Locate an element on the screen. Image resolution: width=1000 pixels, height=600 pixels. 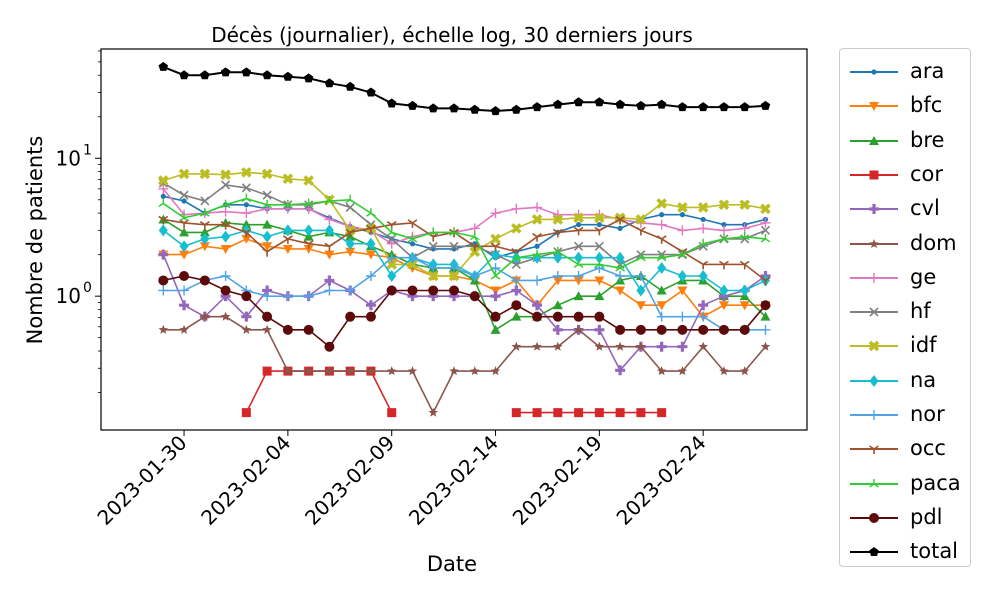
series-na is located at coordinates (464, 260).